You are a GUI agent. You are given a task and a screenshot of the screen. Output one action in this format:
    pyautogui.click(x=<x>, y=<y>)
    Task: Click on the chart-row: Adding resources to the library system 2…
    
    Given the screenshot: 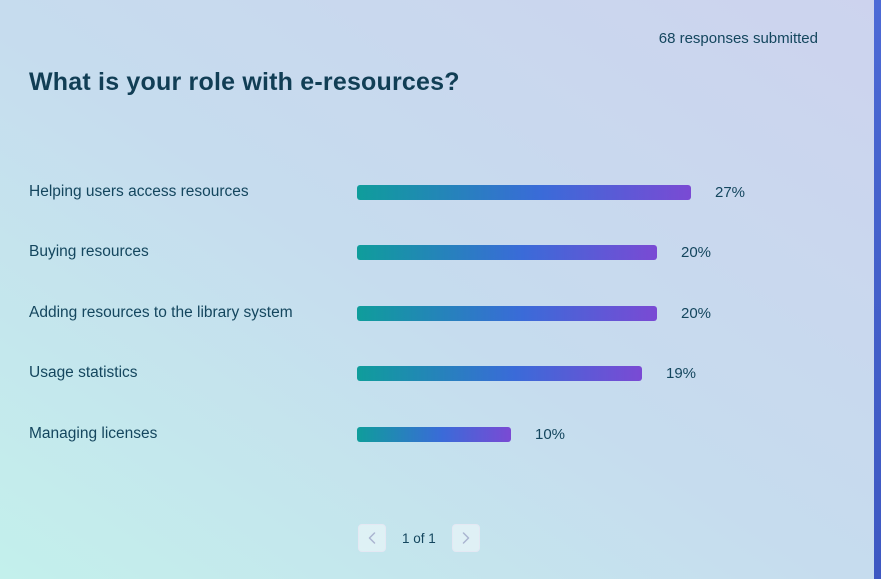 What is the action you would take?
    pyautogui.click(x=440, y=313)
    